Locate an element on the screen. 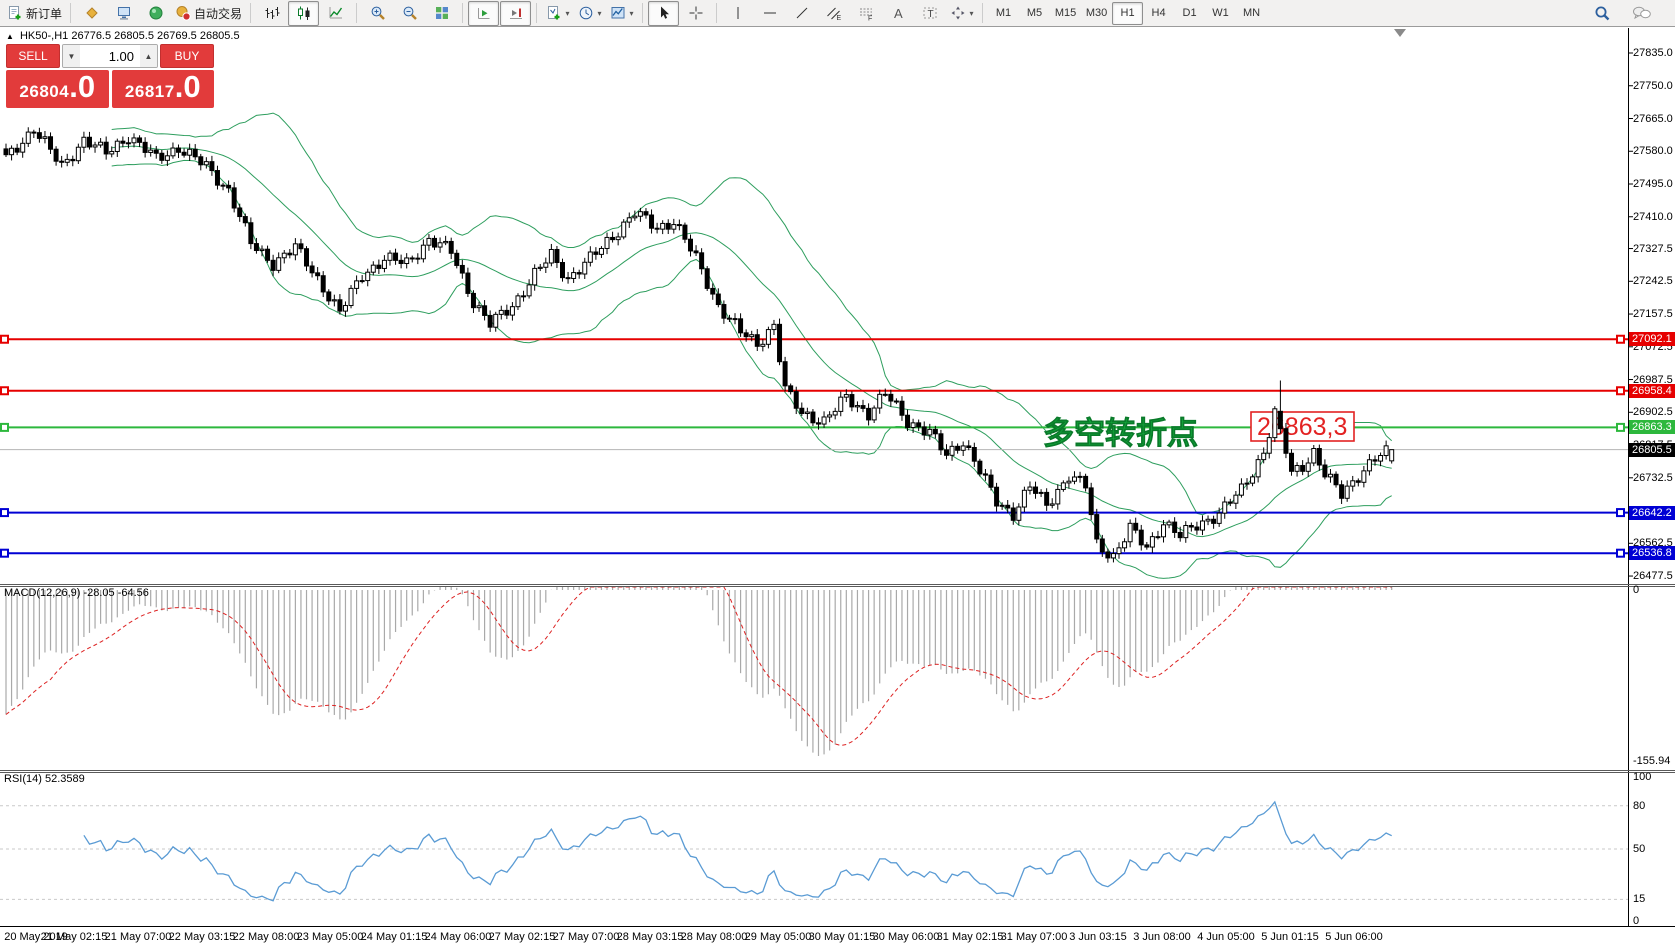  time-tick-label: 28 May 03:15 is located at coordinates (650, 937).